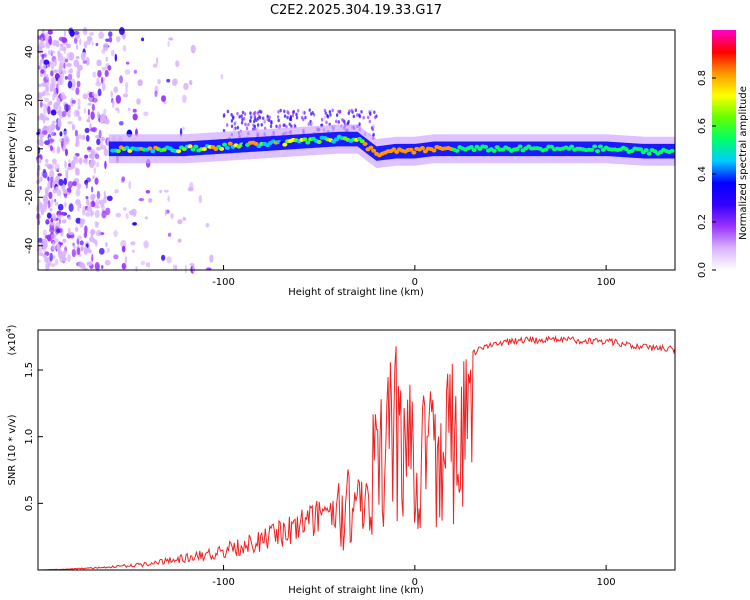 The image size is (750, 600). Describe the element at coordinates (392, 146) in the screenshot. I see `ridge-band` at that location.